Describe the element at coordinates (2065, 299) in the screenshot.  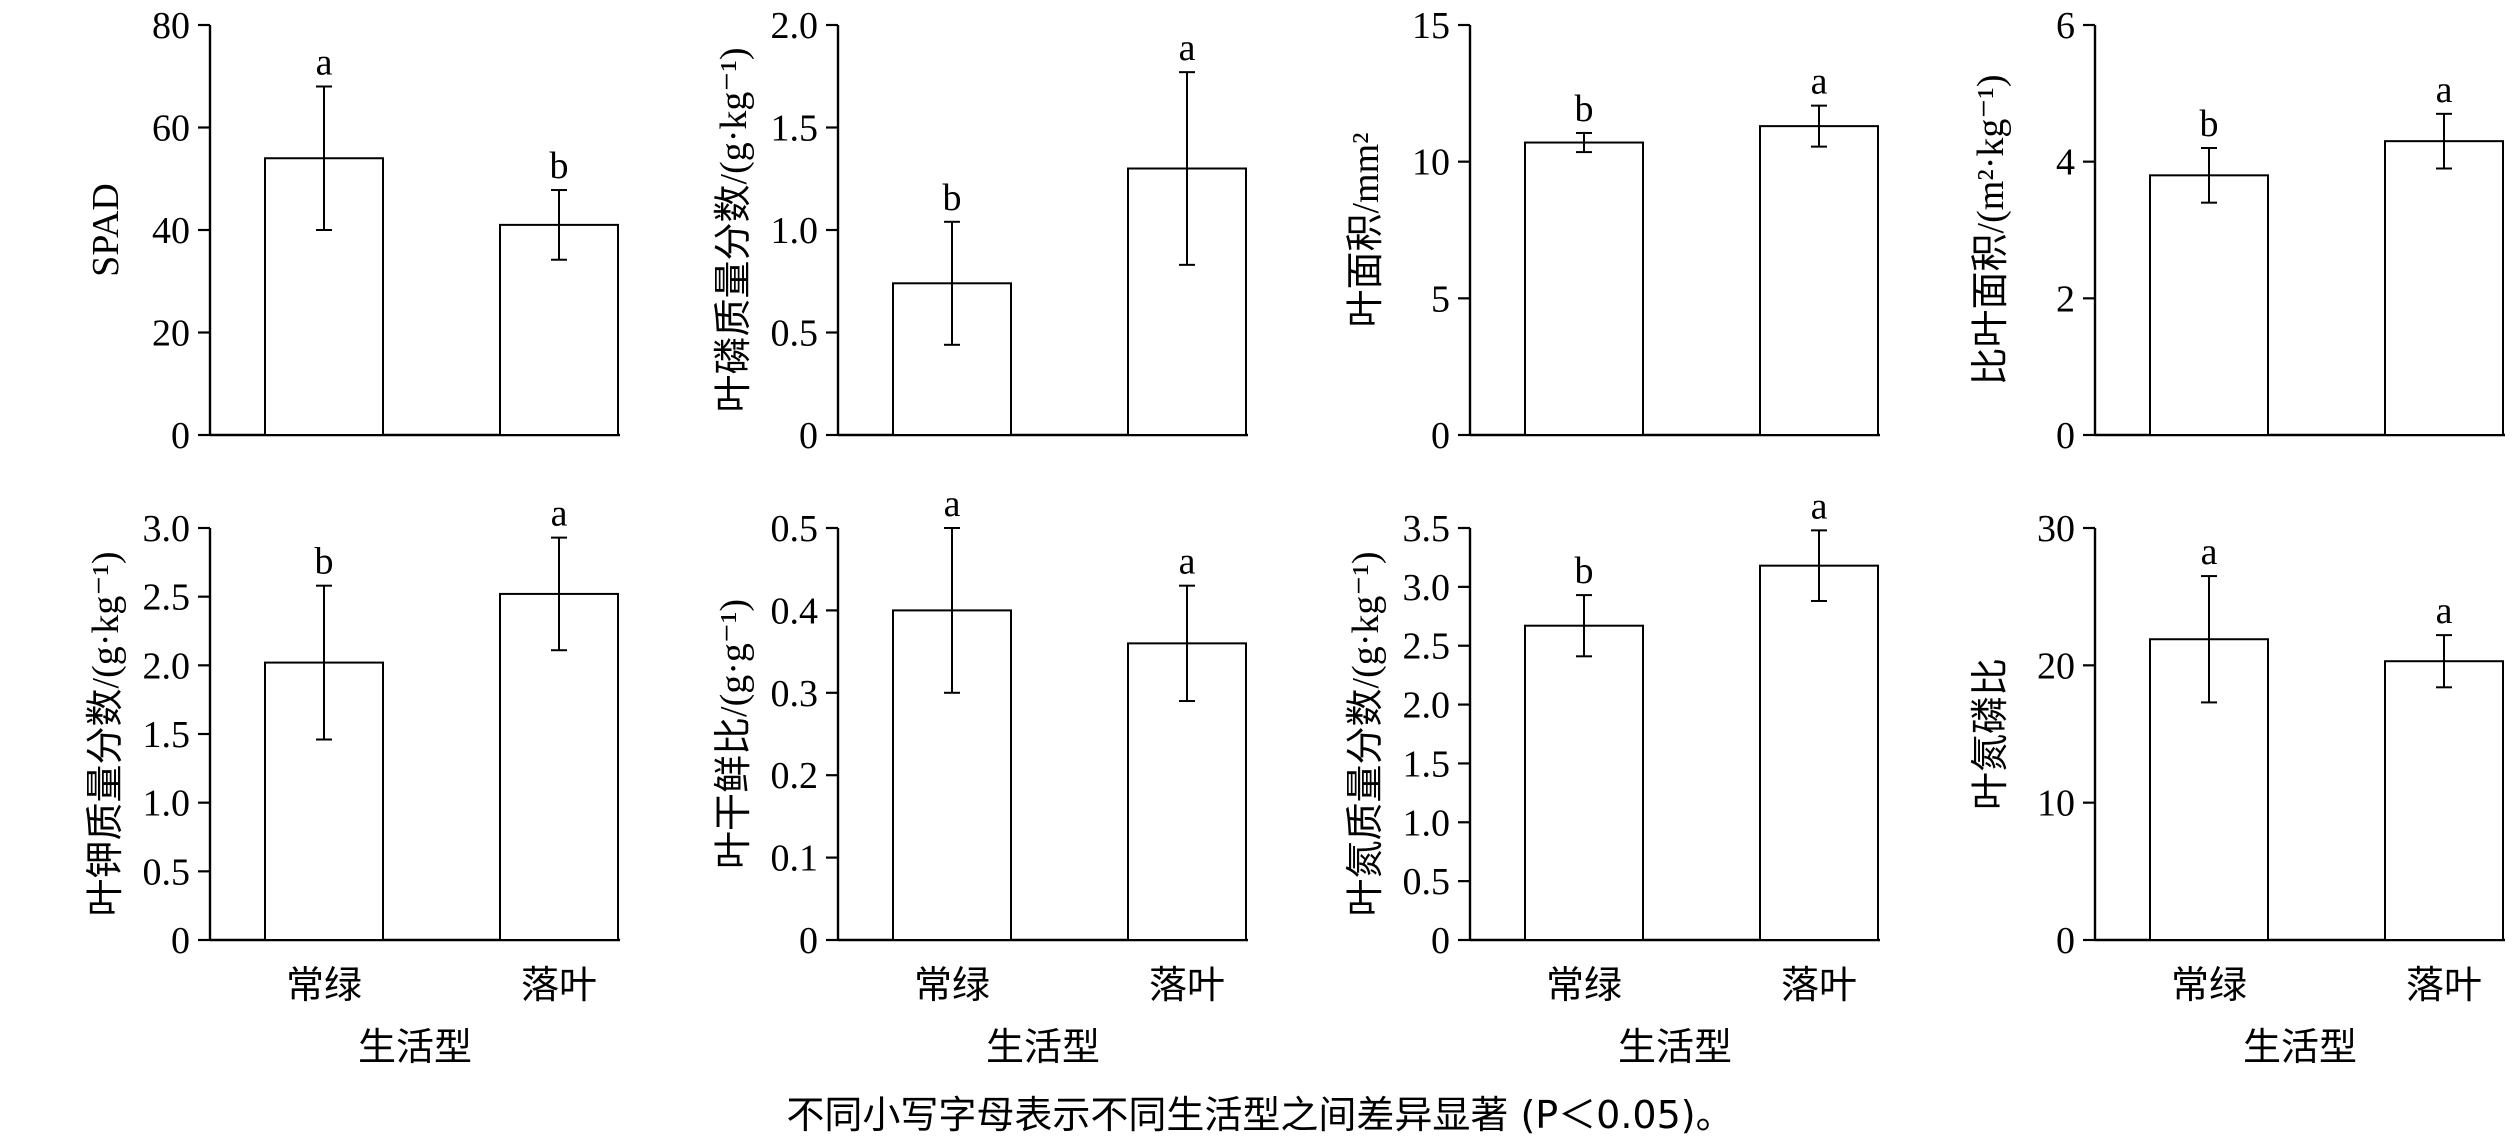
I see `y-tick-label: 2` at that location.